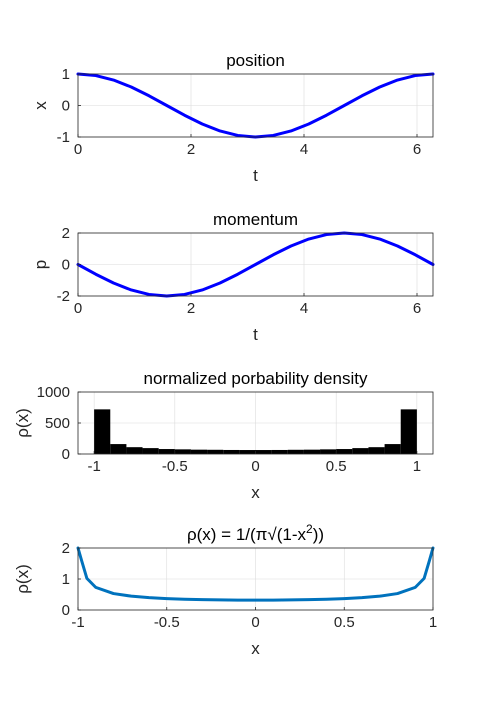 This screenshot has width=480, height=720. What do you see at coordinates (255, 60) in the screenshot?
I see `chart-1-title: position` at bounding box center [255, 60].